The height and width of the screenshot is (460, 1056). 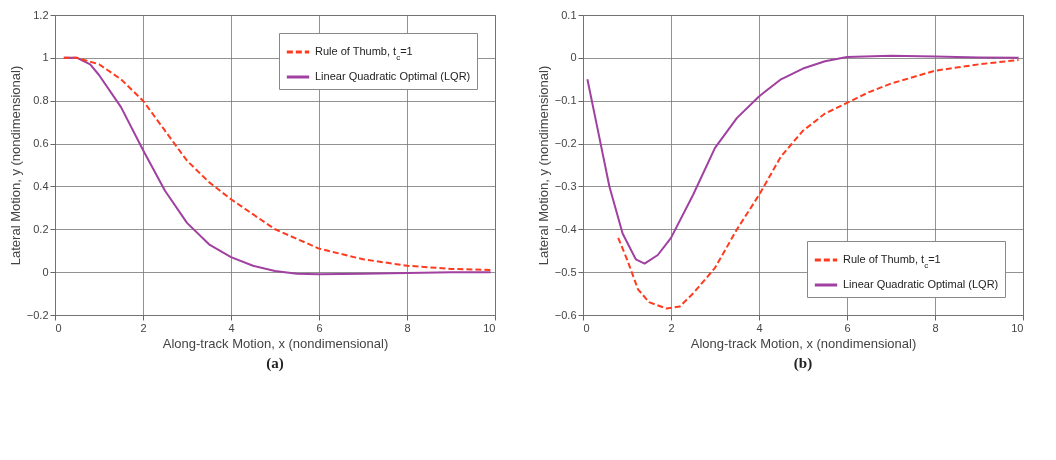 What do you see at coordinates (803, 363) in the screenshot?
I see `text: (b)` at bounding box center [803, 363].